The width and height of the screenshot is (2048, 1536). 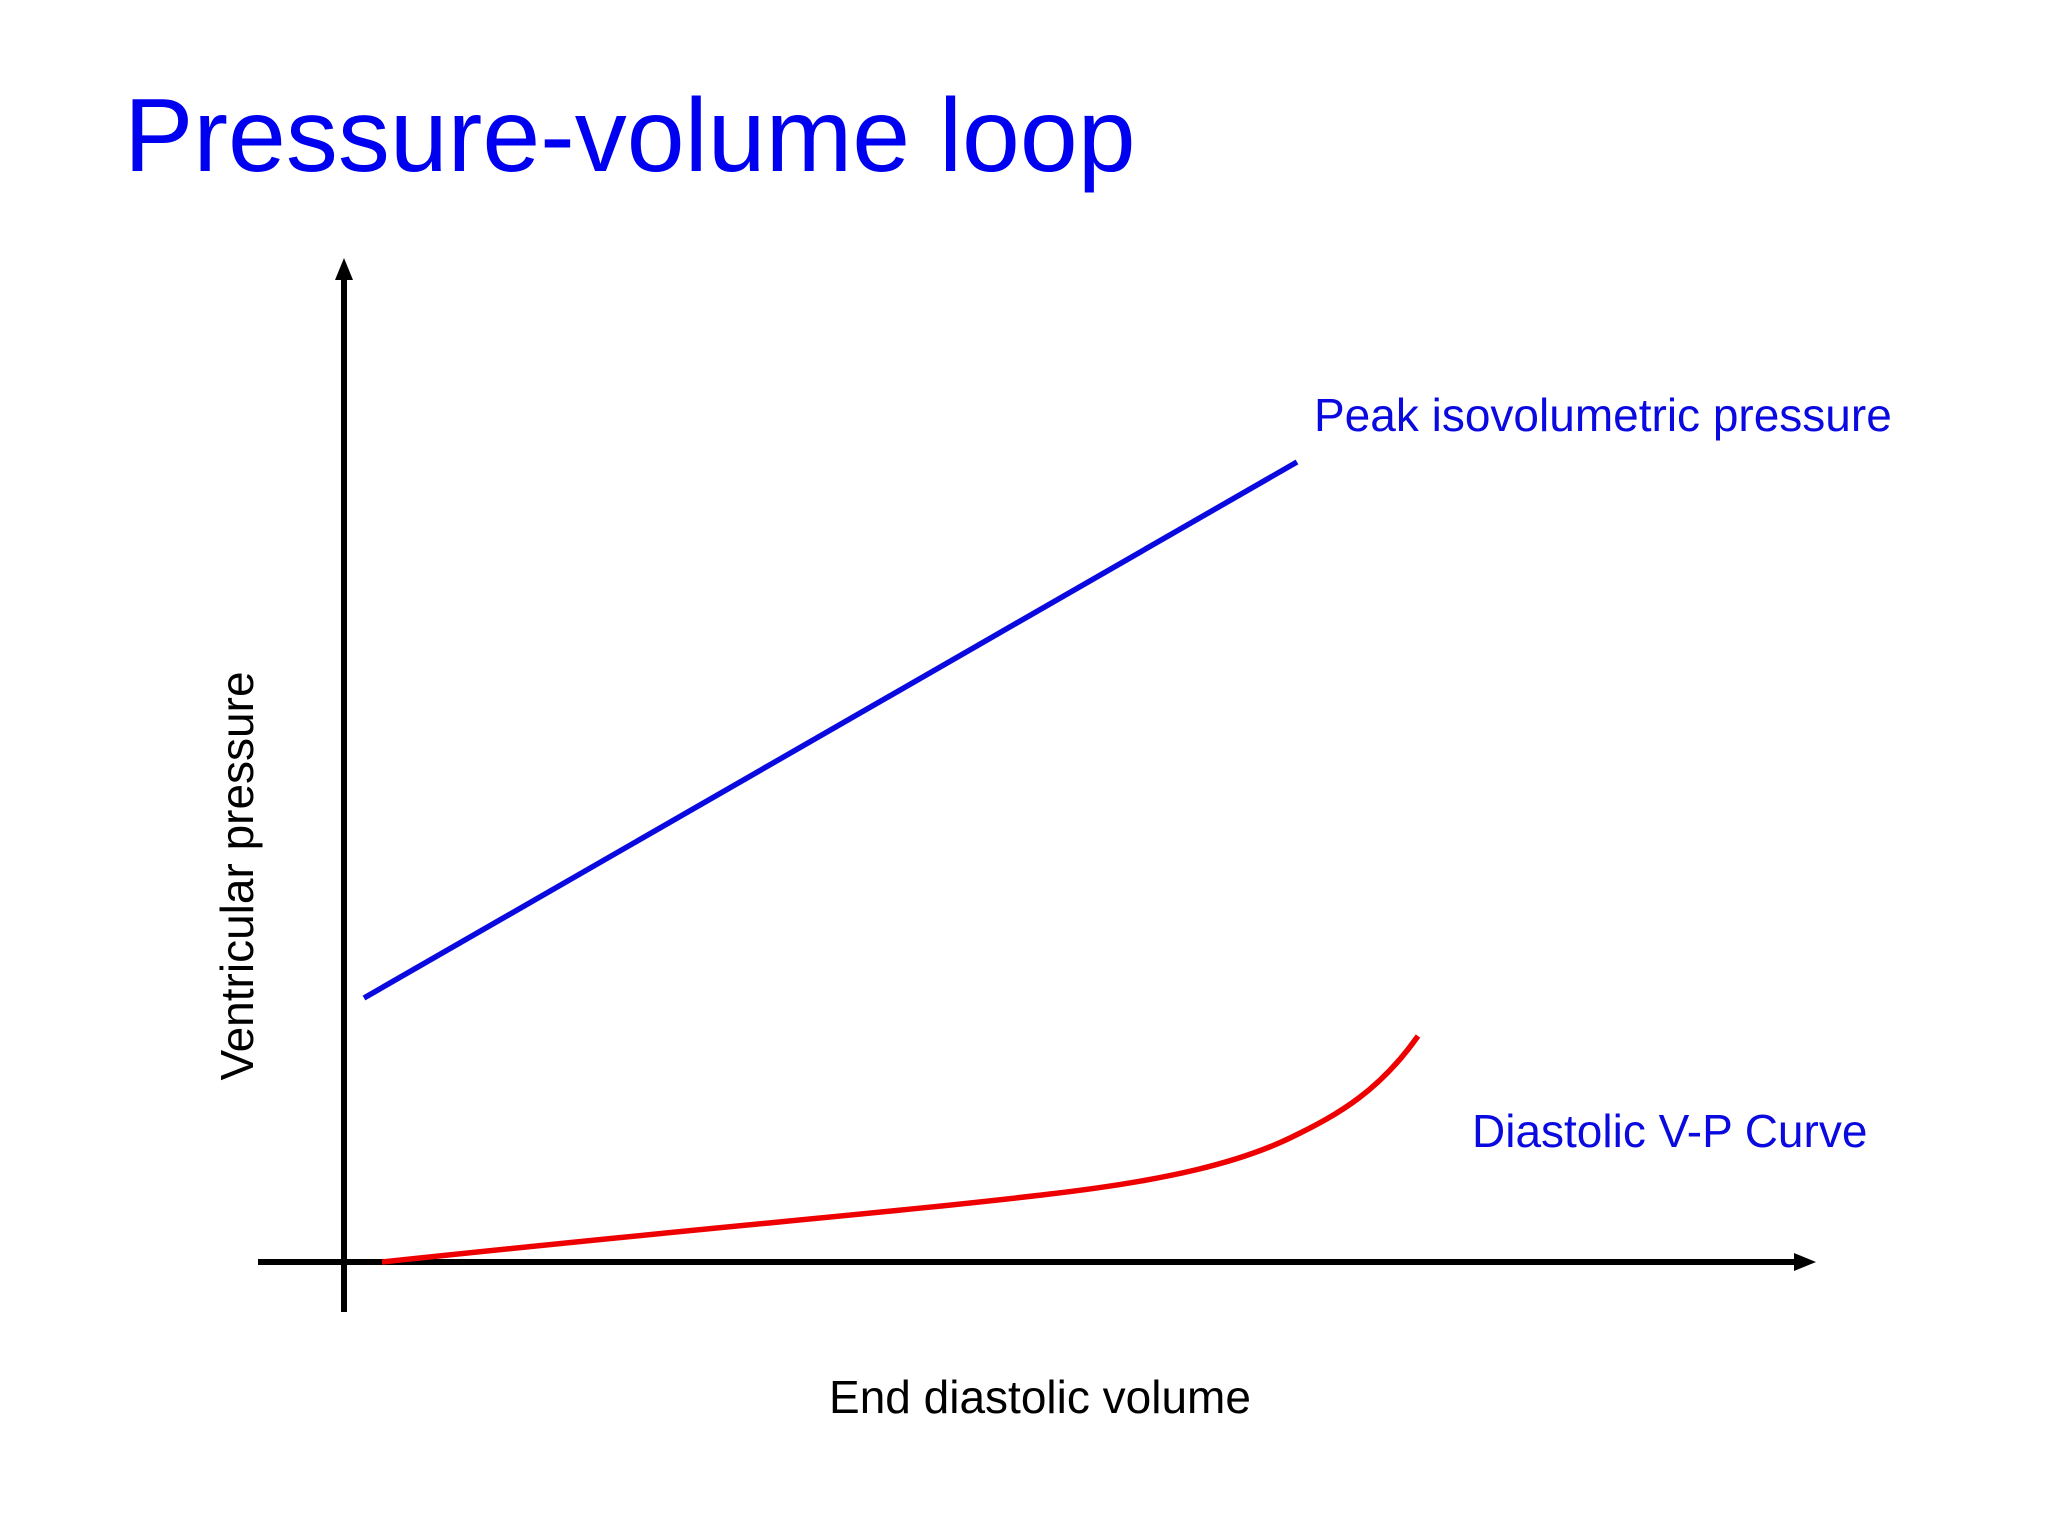 I want to click on y-axis-arrowhead, so click(x=344, y=269).